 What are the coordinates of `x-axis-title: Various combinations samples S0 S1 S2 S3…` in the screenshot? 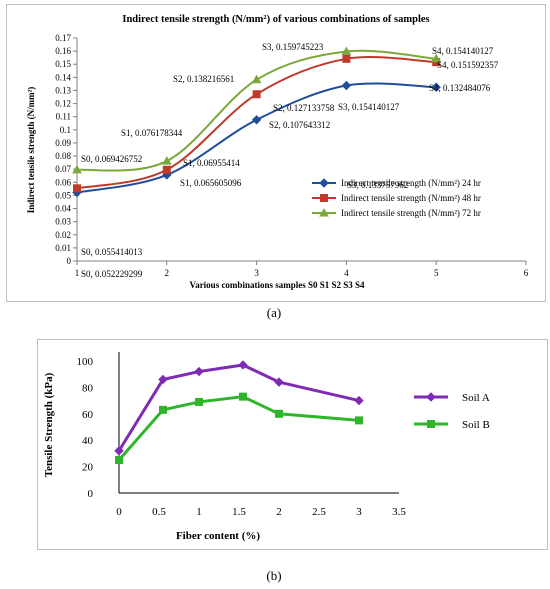 It's located at (277, 285).